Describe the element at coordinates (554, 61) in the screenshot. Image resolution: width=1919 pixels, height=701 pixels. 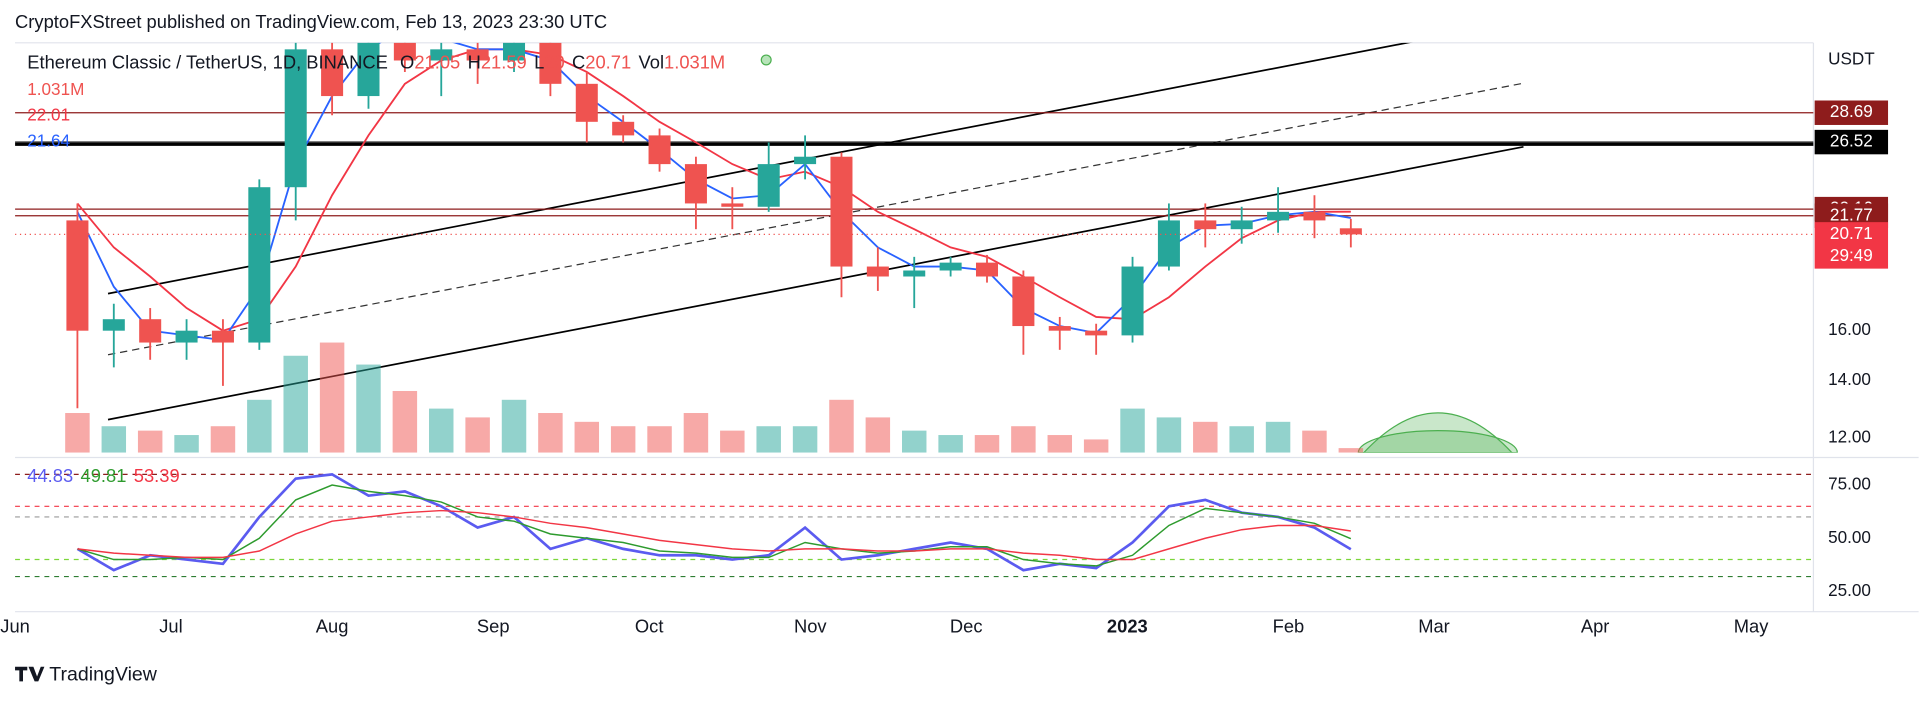
I see `legend-item: 20` at that location.